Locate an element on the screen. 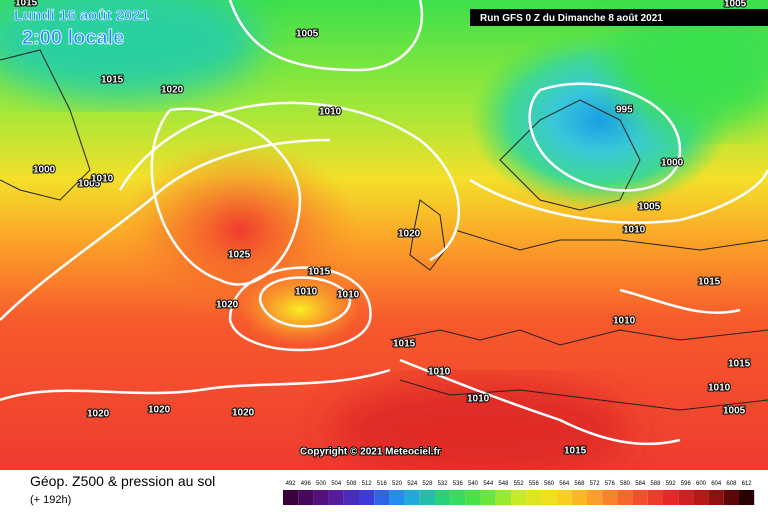 The width and height of the screenshot is (768, 512). isobar-label: 995 is located at coordinates (624, 110).